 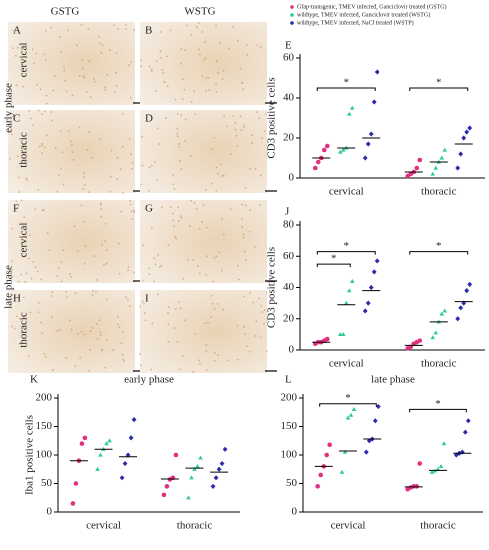 I want to click on x-tick-label: thoracic, so click(x=439, y=192).